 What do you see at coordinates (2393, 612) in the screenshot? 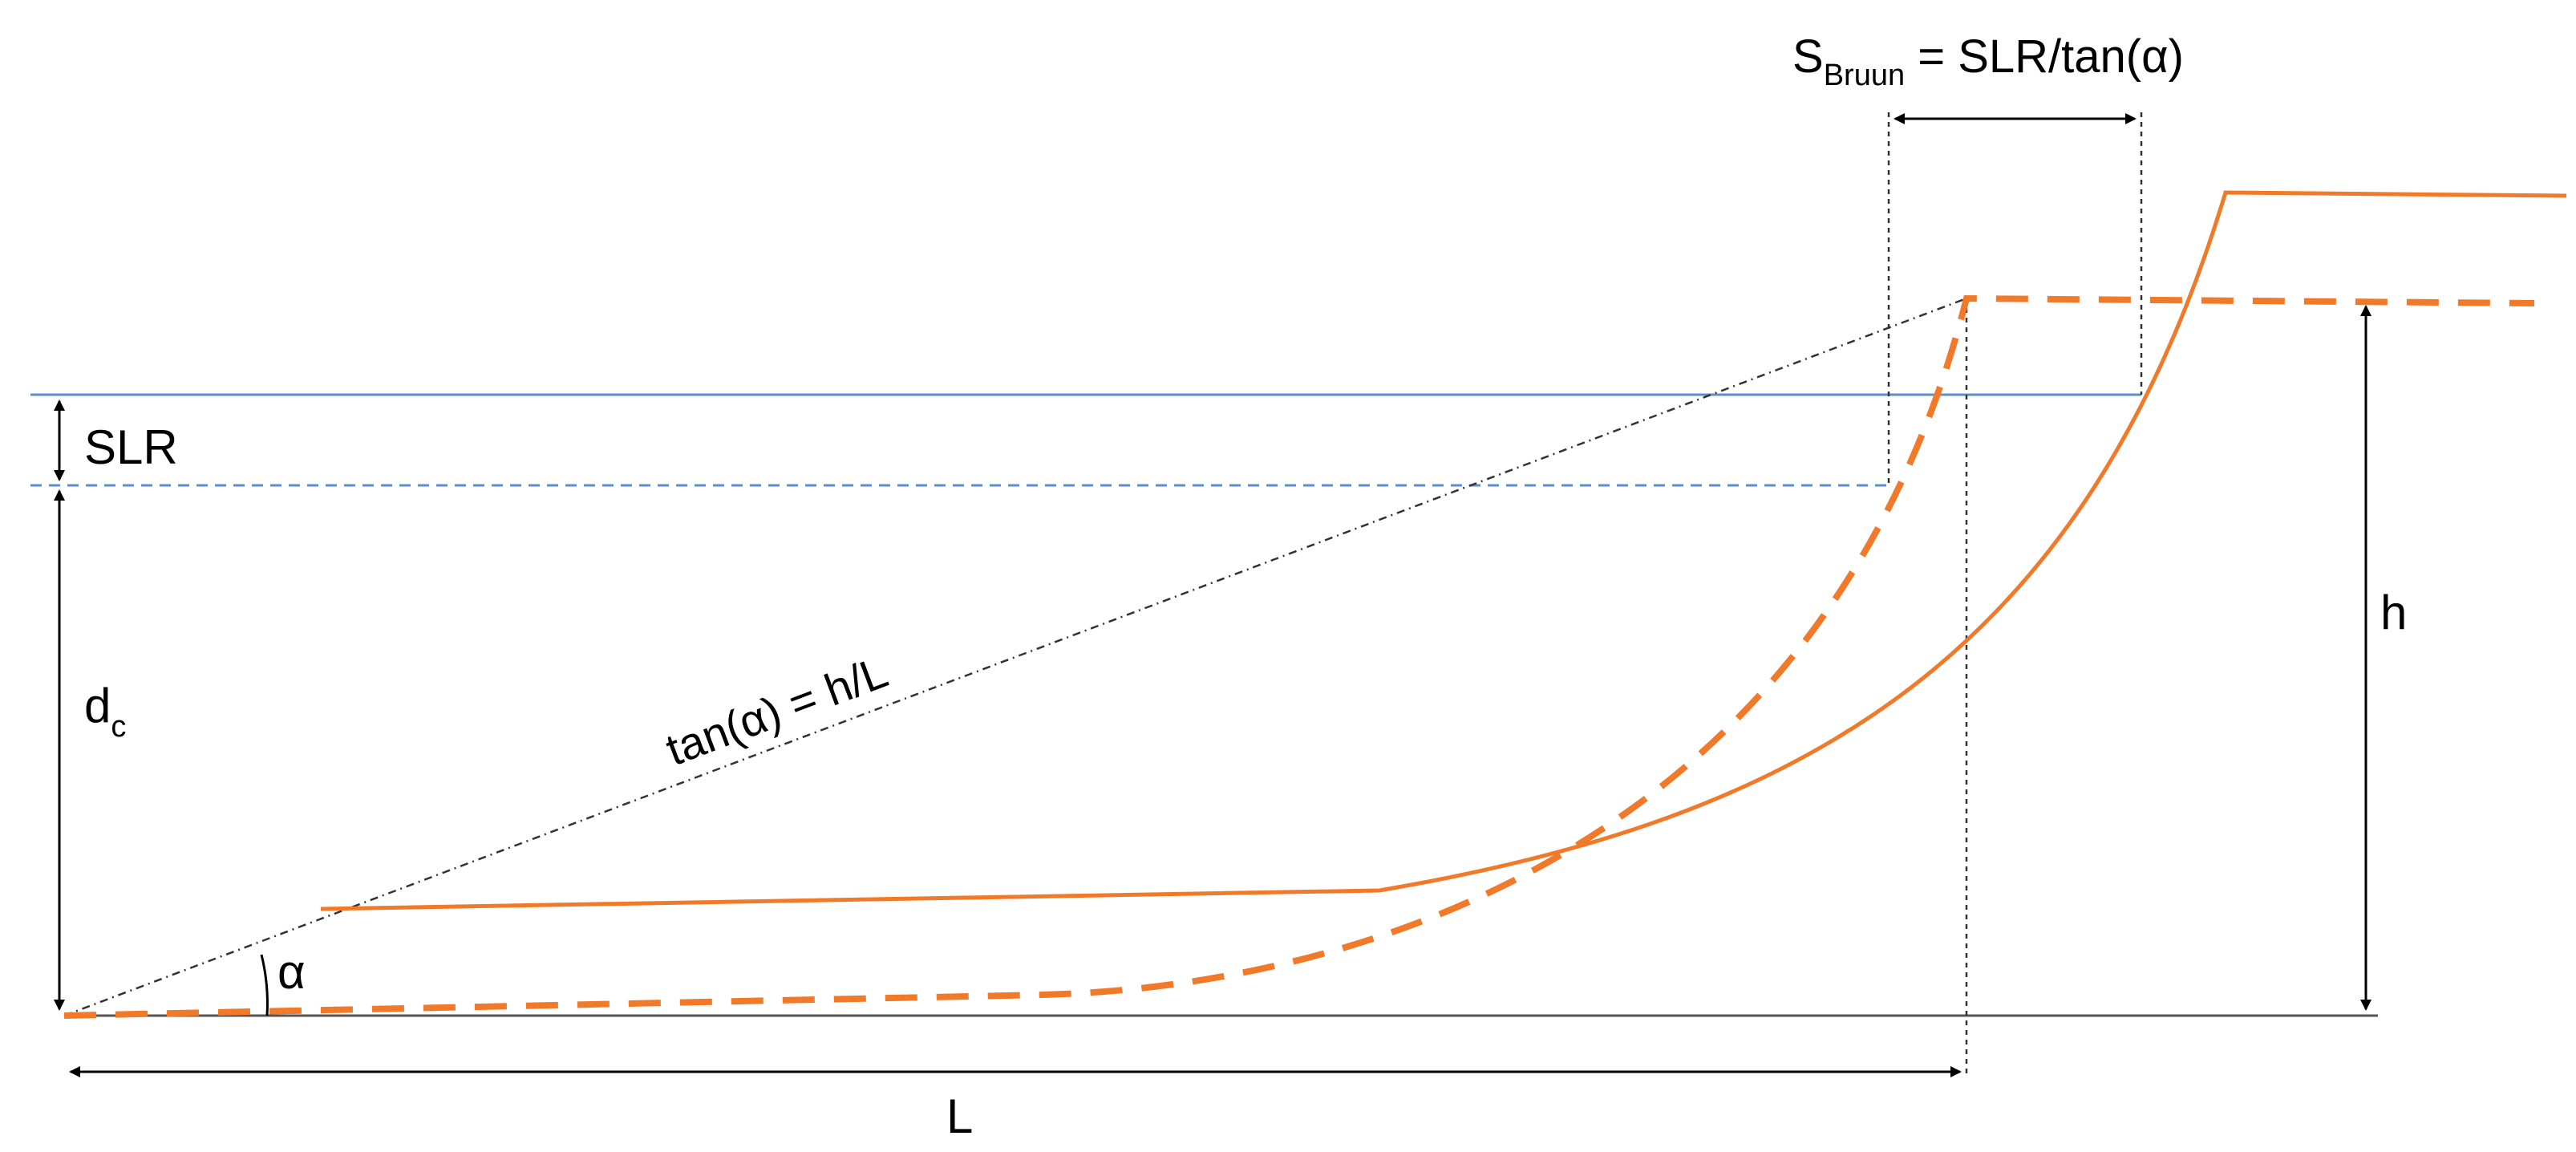
I see `h-label: h` at bounding box center [2393, 612].